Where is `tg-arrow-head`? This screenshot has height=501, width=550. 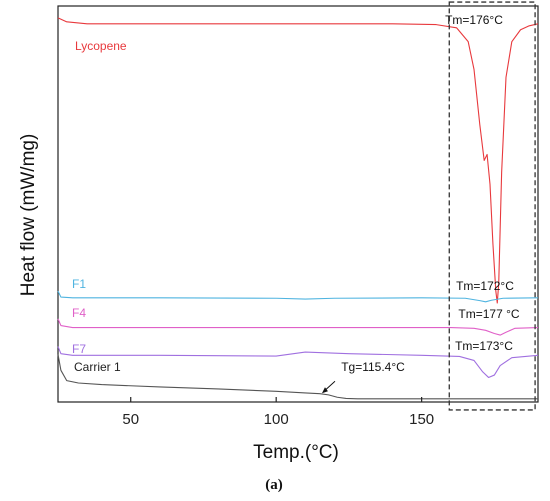
tg-arrow-head is located at coordinates (324, 390).